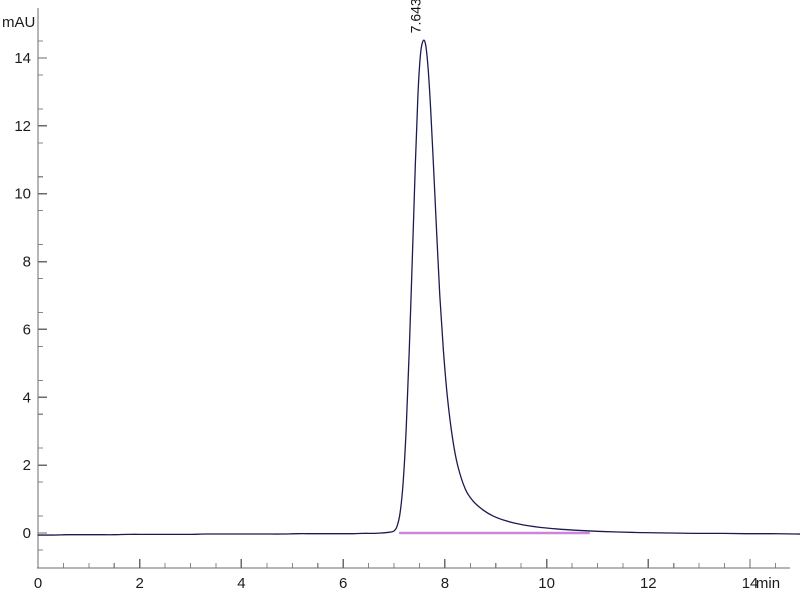 Image resolution: width=800 pixels, height=600 pixels. What do you see at coordinates (38, 583) in the screenshot?
I see `x-tick-label: 0` at bounding box center [38, 583].